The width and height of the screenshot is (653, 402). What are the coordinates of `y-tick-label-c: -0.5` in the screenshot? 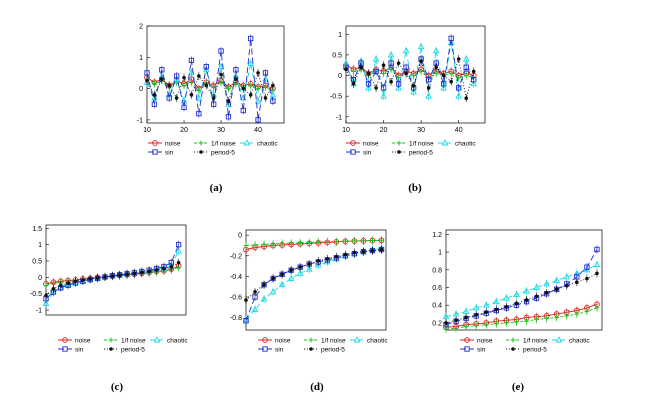 It's located at (36, 294).